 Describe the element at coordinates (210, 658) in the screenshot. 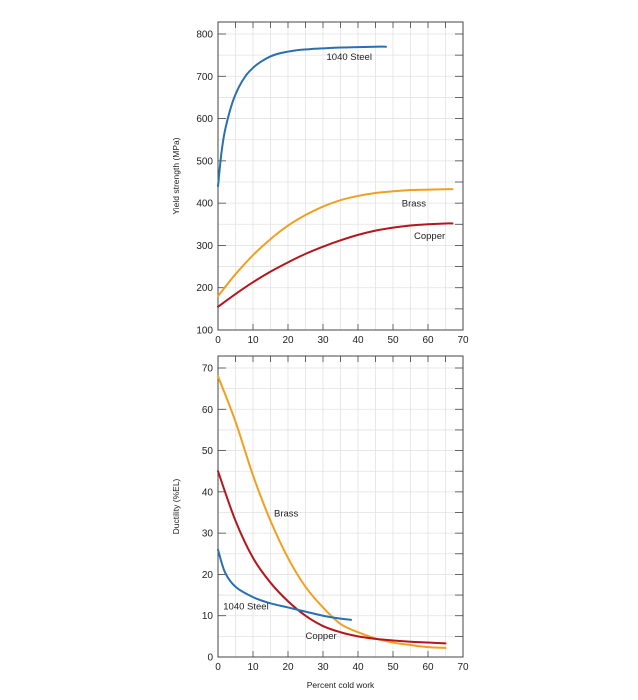

I see `y-tick-label: 0` at that location.